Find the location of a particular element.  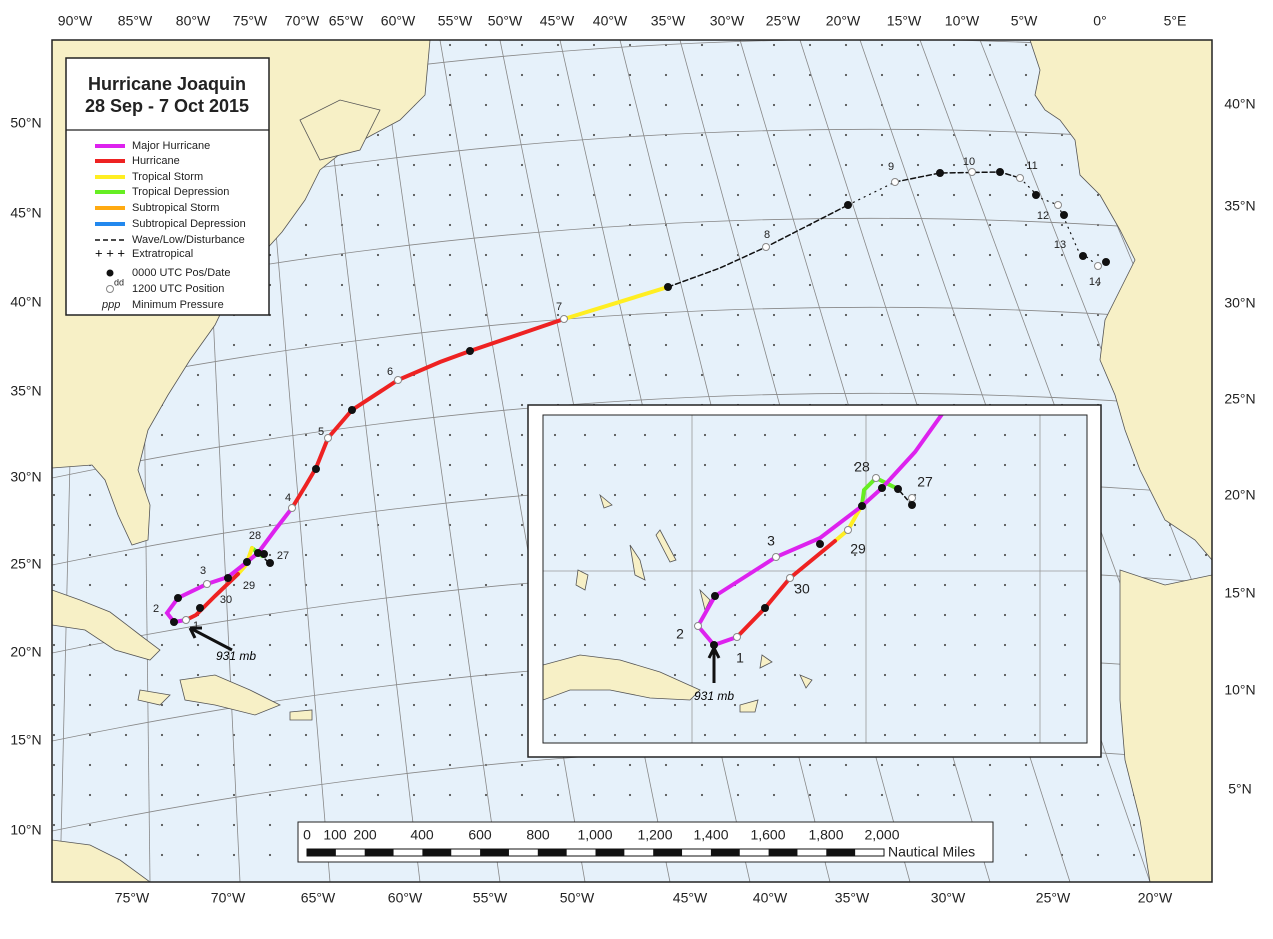

inset-track is located at coordinates (819, 531).